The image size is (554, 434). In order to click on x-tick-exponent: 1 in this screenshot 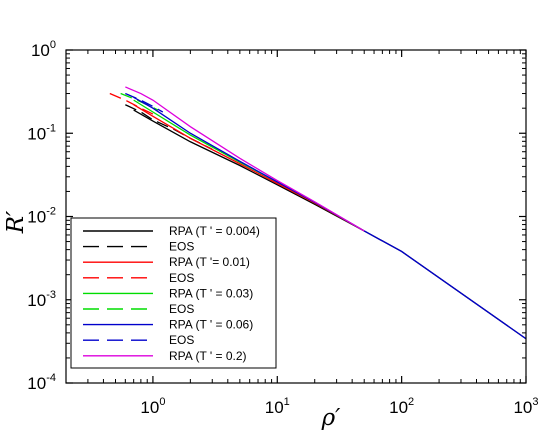, I will do `click(287, 402)`.